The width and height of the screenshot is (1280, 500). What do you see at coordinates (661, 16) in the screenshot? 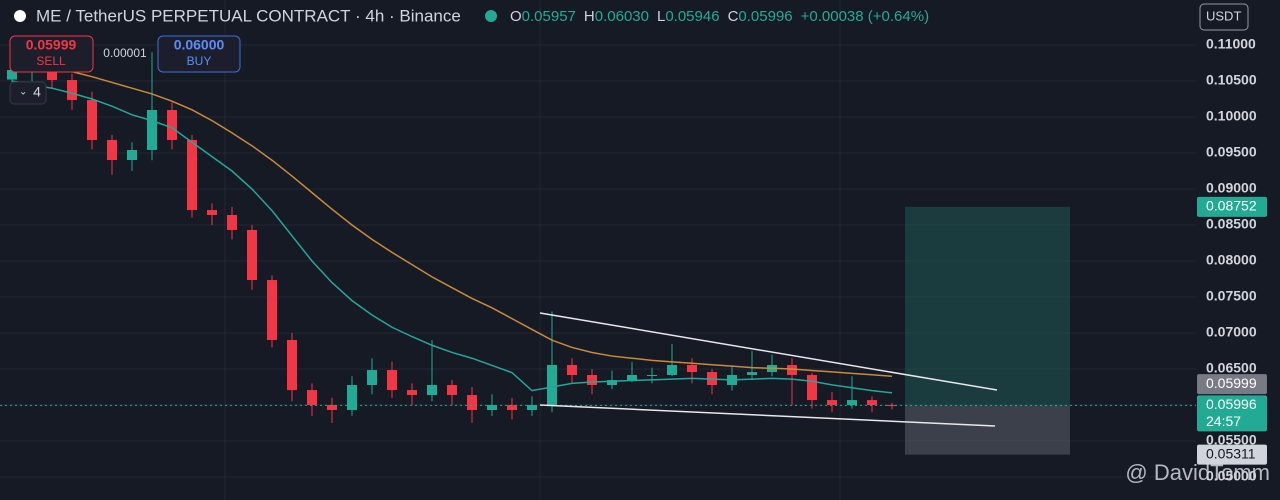
I see `ohlc-label: L` at bounding box center [661, 16].